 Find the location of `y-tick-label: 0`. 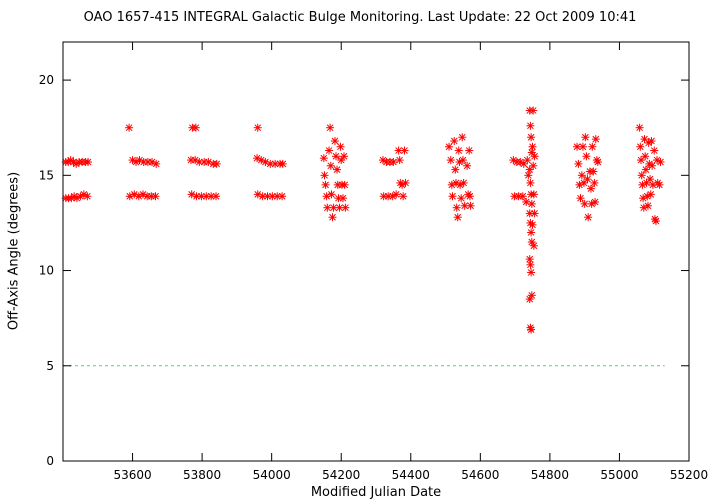

y-tick-label: 0 is located at coordinates (50, 461).